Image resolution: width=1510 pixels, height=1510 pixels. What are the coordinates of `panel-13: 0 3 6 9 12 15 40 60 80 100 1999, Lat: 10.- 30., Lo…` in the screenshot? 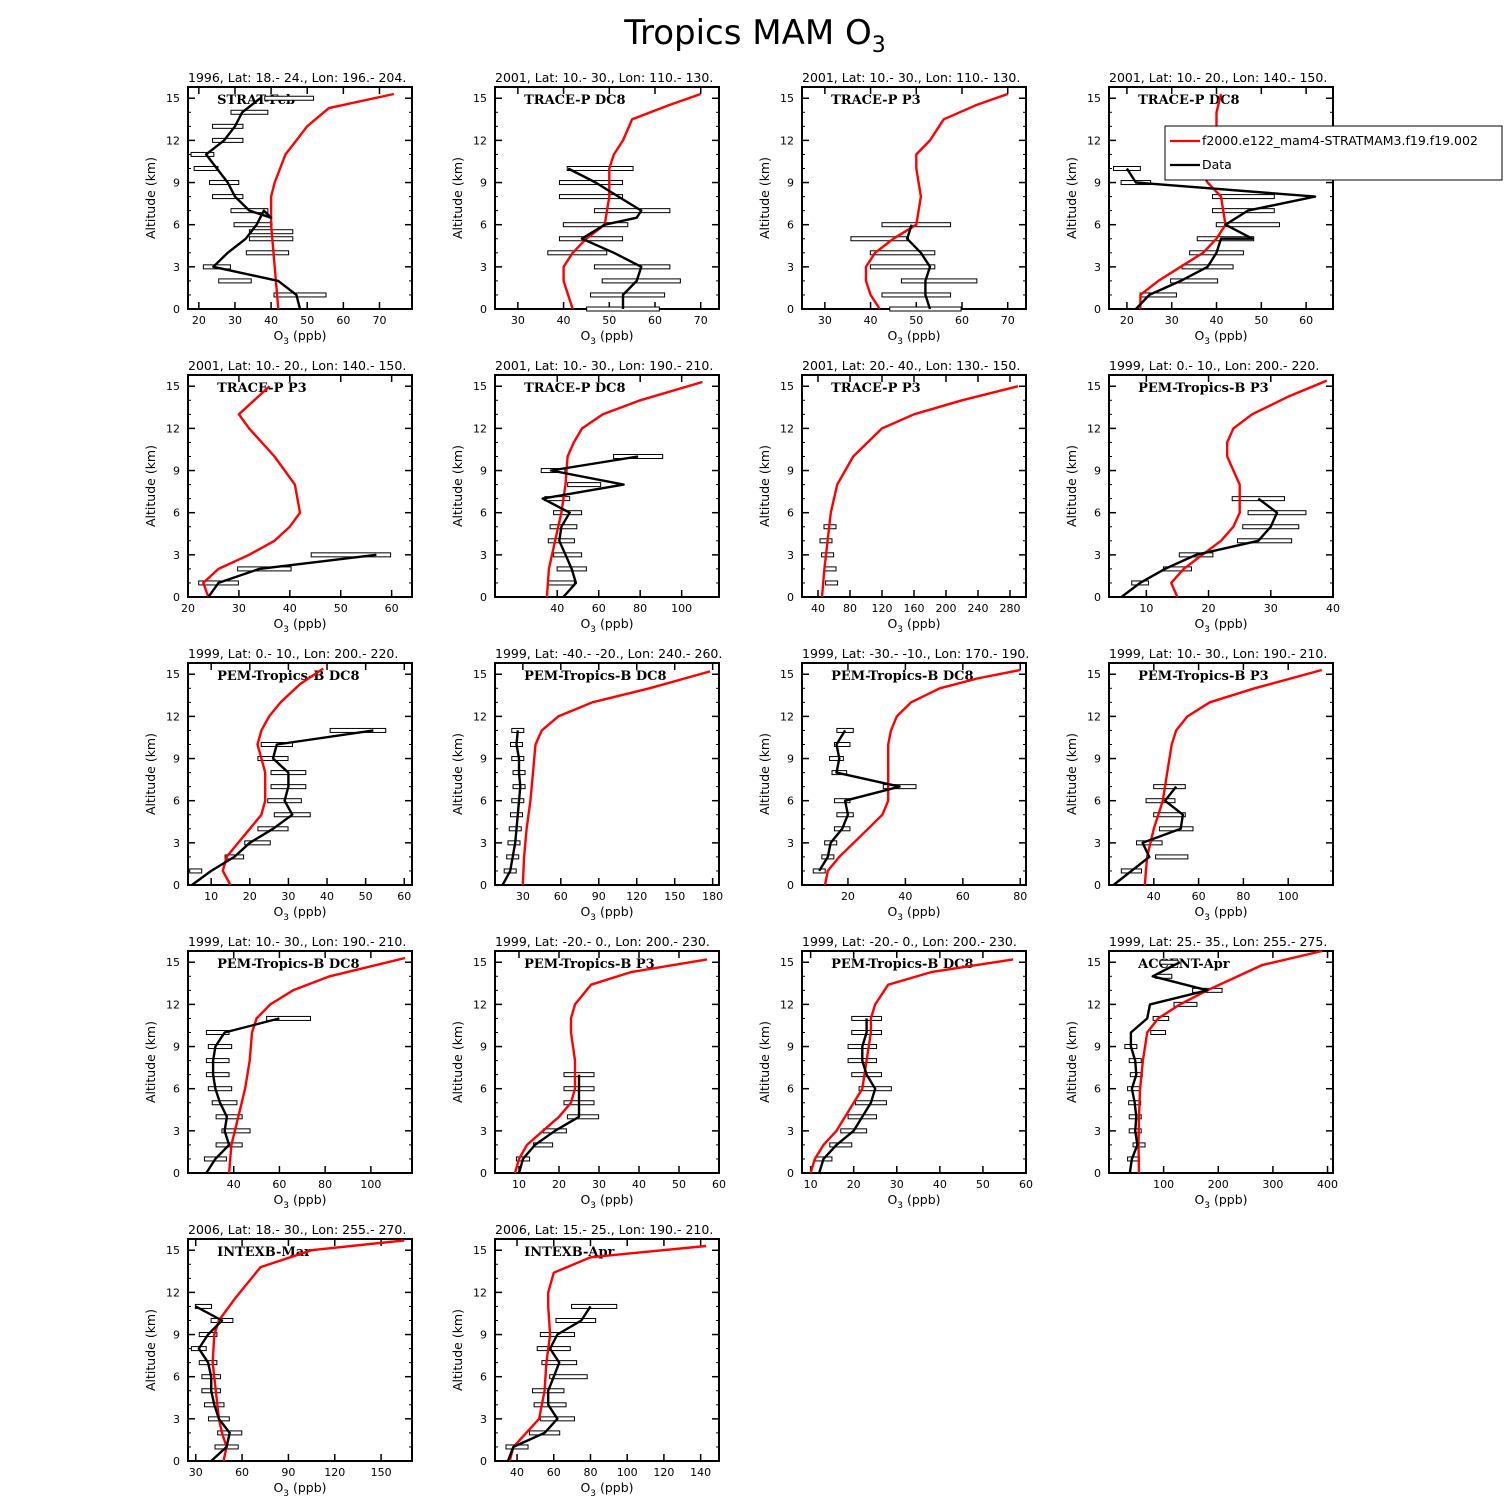 It's located at (278, 1072).